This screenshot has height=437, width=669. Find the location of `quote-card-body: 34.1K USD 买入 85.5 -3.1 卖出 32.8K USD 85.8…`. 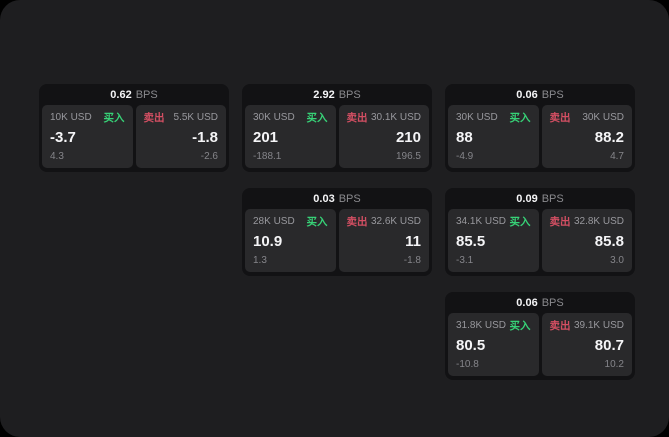

quote-card-body: 34.1K USD 买入 85.5 -3.1 卖出 32.8K USD 85.8… is located at coordinates (540, 240).